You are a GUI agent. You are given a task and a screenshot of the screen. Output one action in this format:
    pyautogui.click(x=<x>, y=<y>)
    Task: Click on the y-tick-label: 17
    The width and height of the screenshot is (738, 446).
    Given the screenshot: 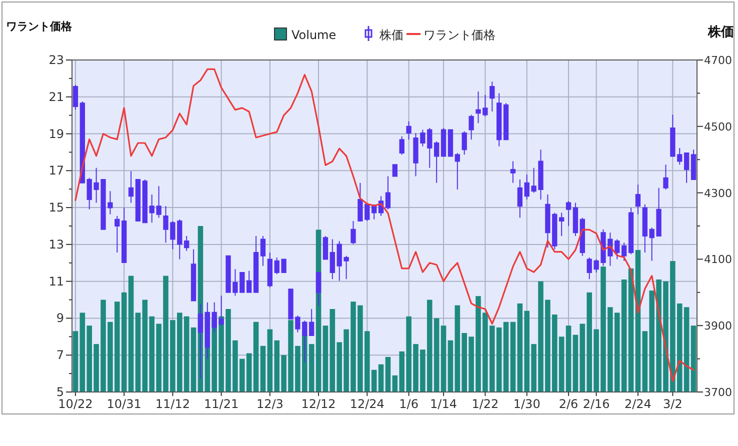 What is the action you would take?
    pyautogui.click(x=56, y=171)
    